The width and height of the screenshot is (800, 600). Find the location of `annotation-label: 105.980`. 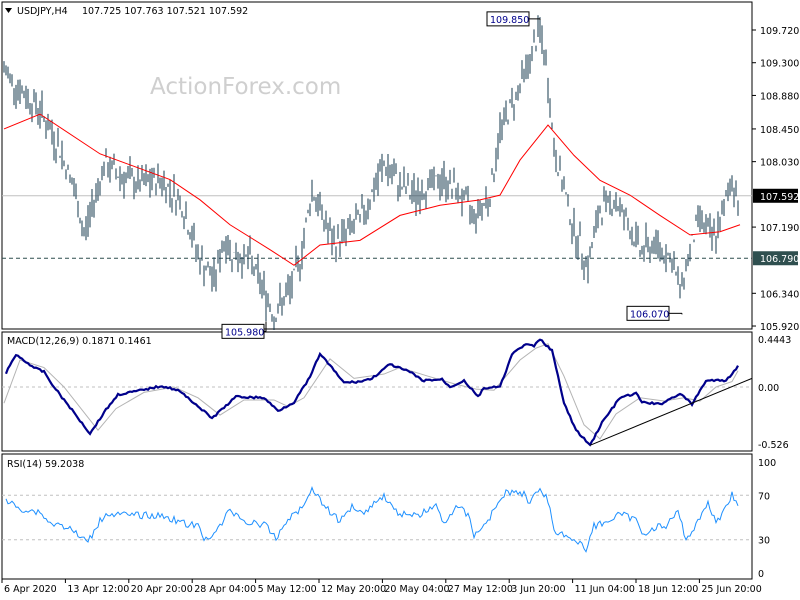

annotation-label: 105.980 is located at coordinates (244, 332).